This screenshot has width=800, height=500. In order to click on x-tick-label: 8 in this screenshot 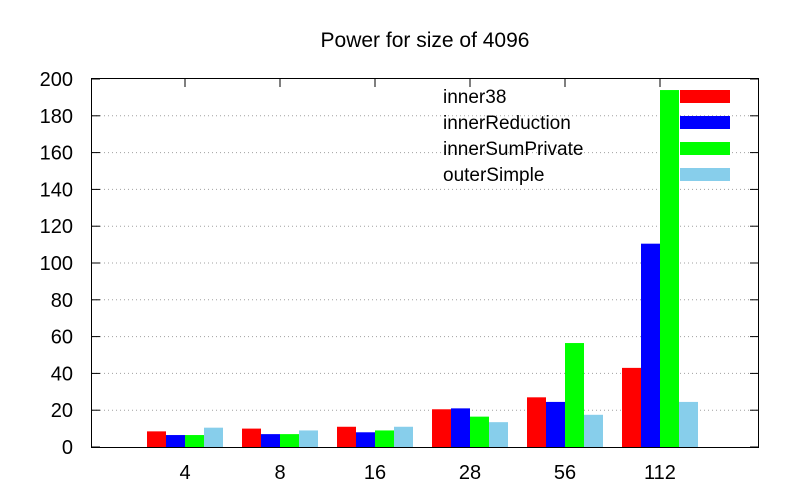, I will do `click(279, 473)`.